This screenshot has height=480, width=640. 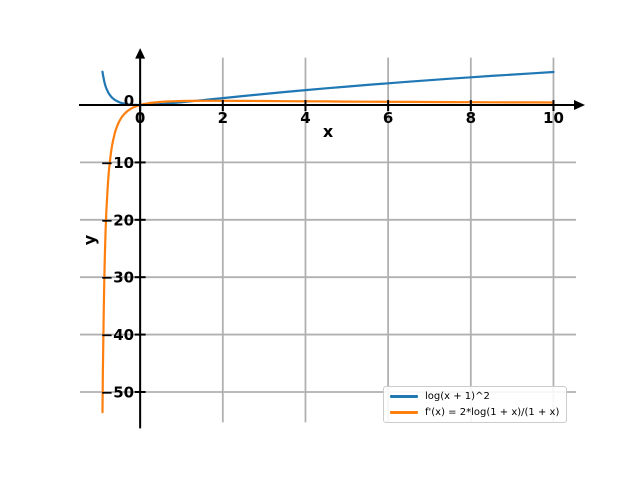 What do you see at coordinates (117, 220) in the screenshot?
I see `y-tick-label: −20` at bounding box center [117, 220].